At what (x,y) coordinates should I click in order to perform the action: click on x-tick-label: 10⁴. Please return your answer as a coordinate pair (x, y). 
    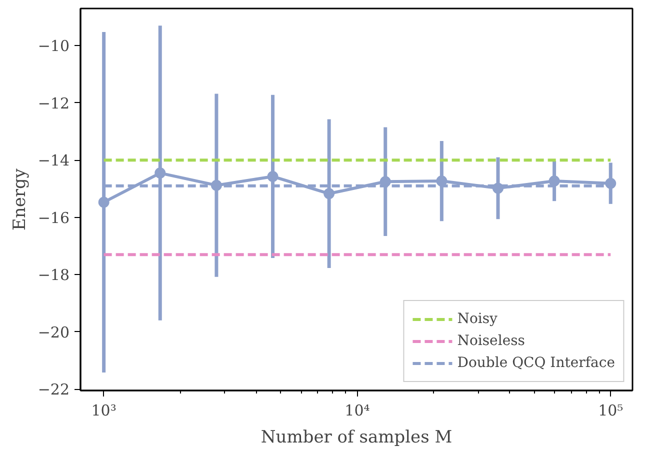
    Looking at the image, I should click on (357, 411).